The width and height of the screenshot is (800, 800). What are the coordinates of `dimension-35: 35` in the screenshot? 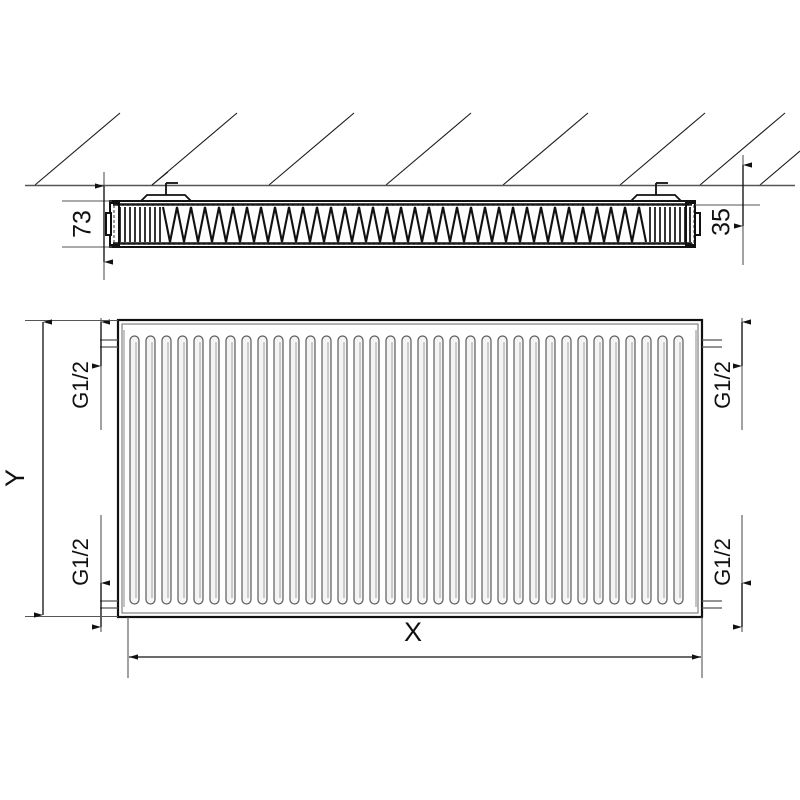 It's located at (727, 210).